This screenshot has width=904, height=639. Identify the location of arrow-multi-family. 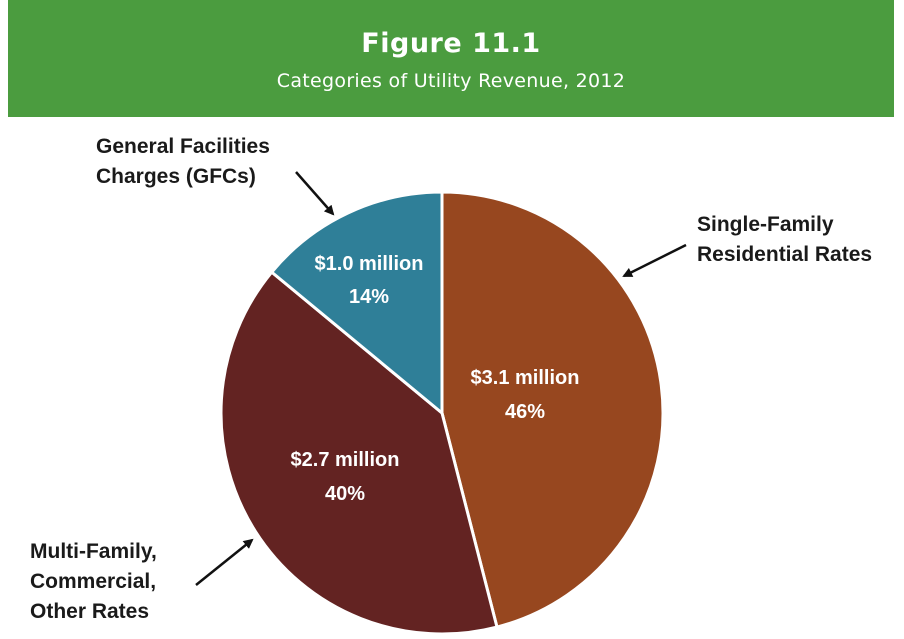
(224, 562).